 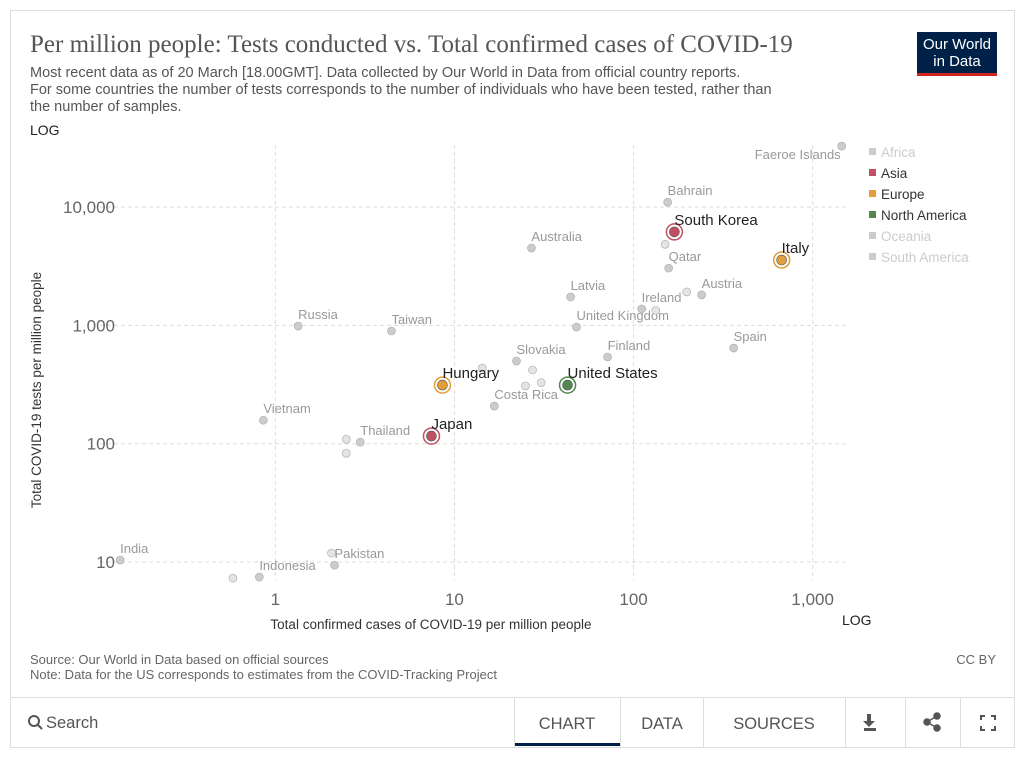 I want to click on x-scale-toggle: LOG, so click(x=857, y=620).